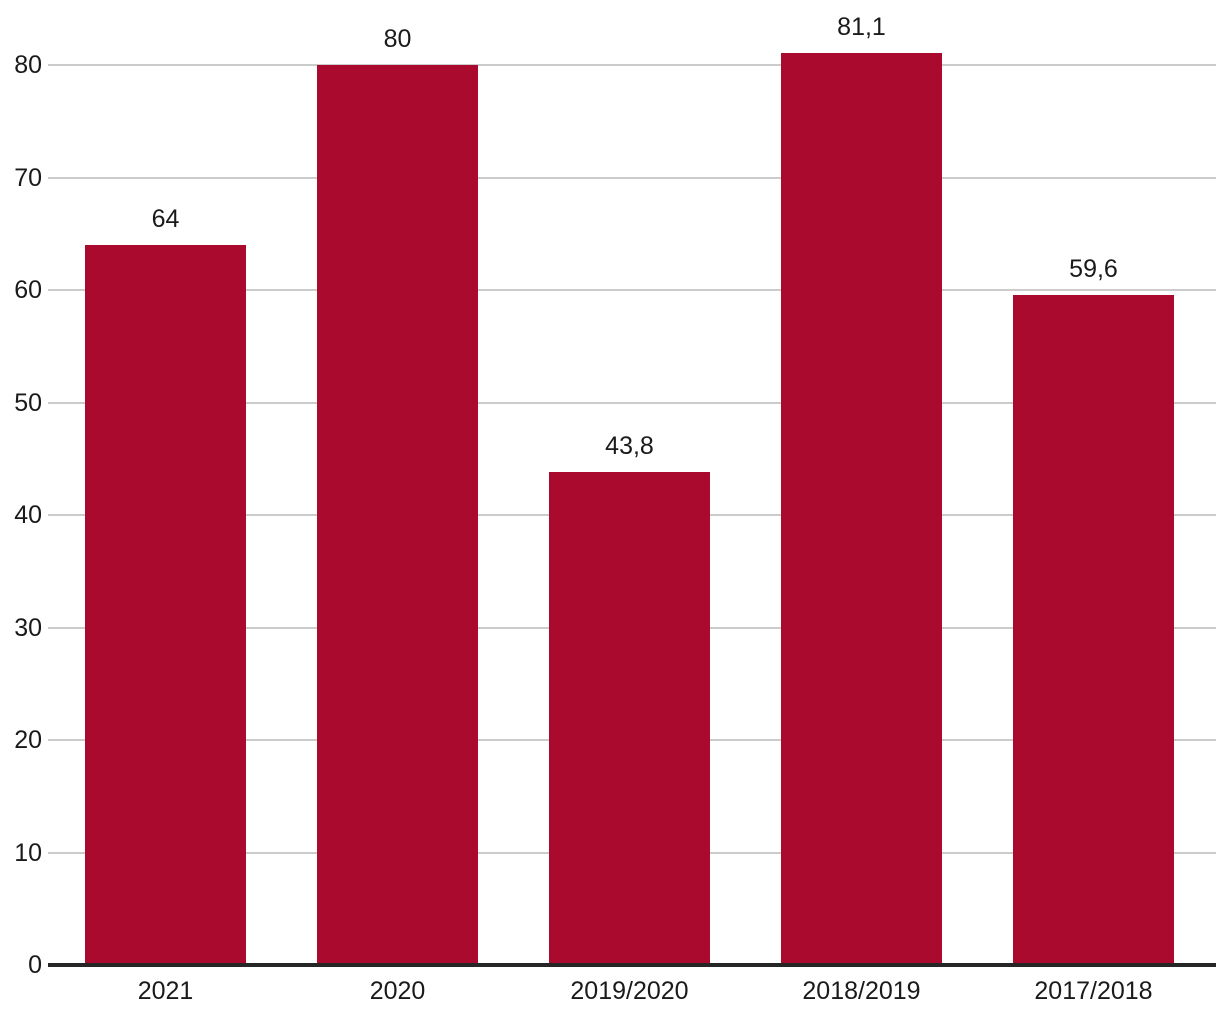 The height and width of the screenshot is (1020, 1220). Describe the element at coordinates (397, 39) in the screenshot. I see `value-label-2020: 80` at that location.